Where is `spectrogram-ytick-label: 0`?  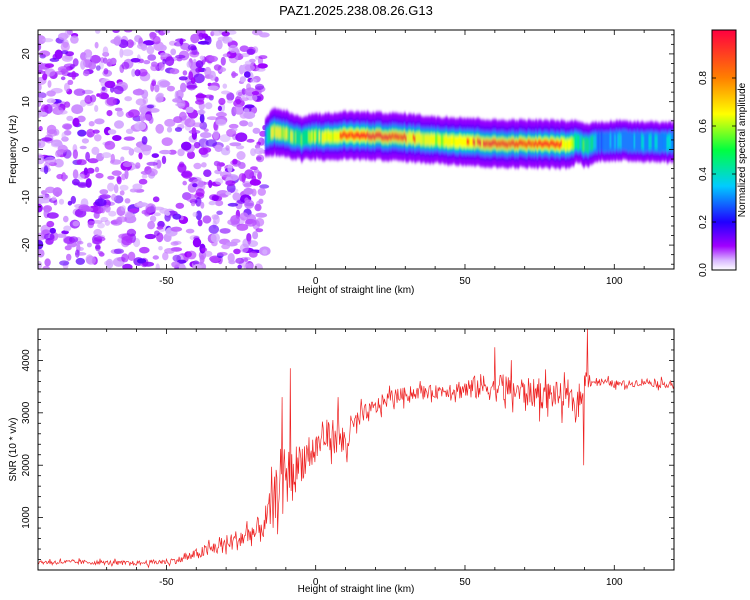
spectrogram-ytick-label: 0 is located at coordinates (26, 149).